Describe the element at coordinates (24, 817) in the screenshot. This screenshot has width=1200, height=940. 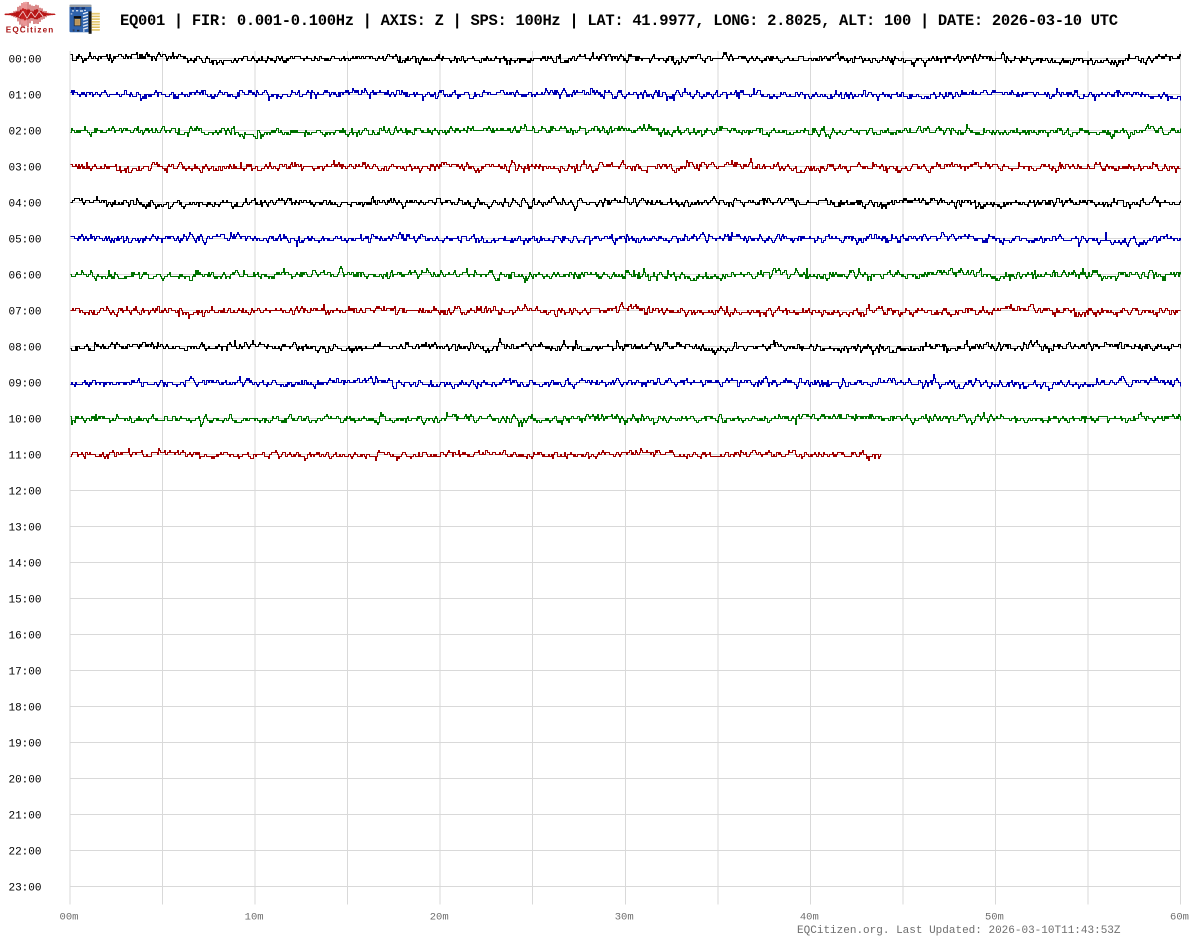
I see `svg-text: 21:00` at that location.